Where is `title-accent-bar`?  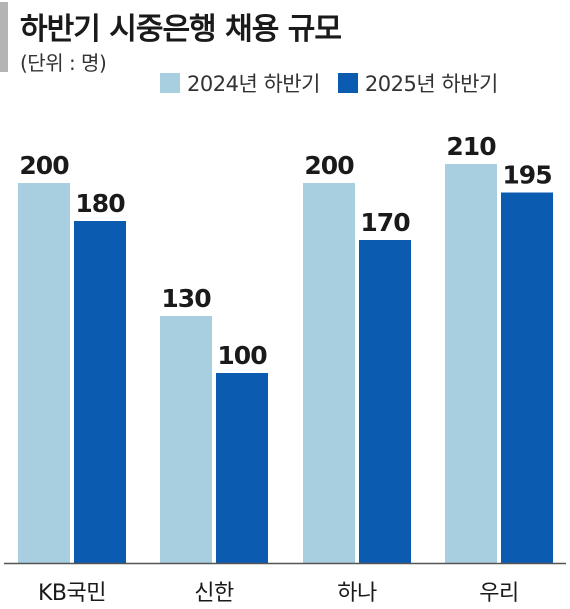 title-accent-bar is located at coordinates (4, 37).